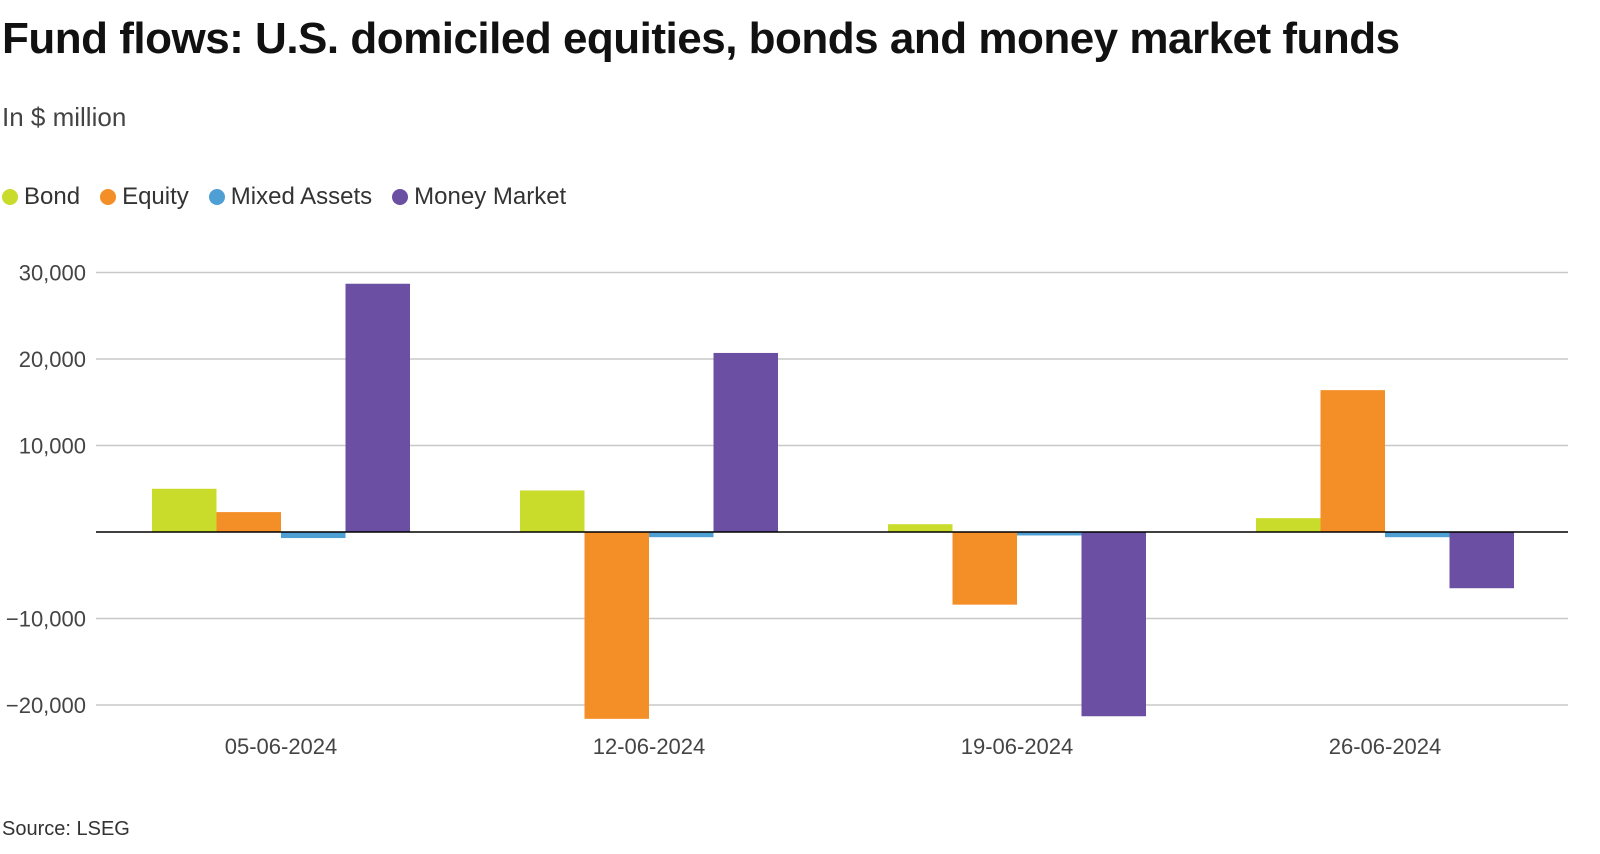 The height and width of the screenshot is (854, 1600). What do you see at coordinates (1049, 534) in the screenshot?
I see `bar-mixed-assets-19-06-2024` at bounding box center [1049, 534].